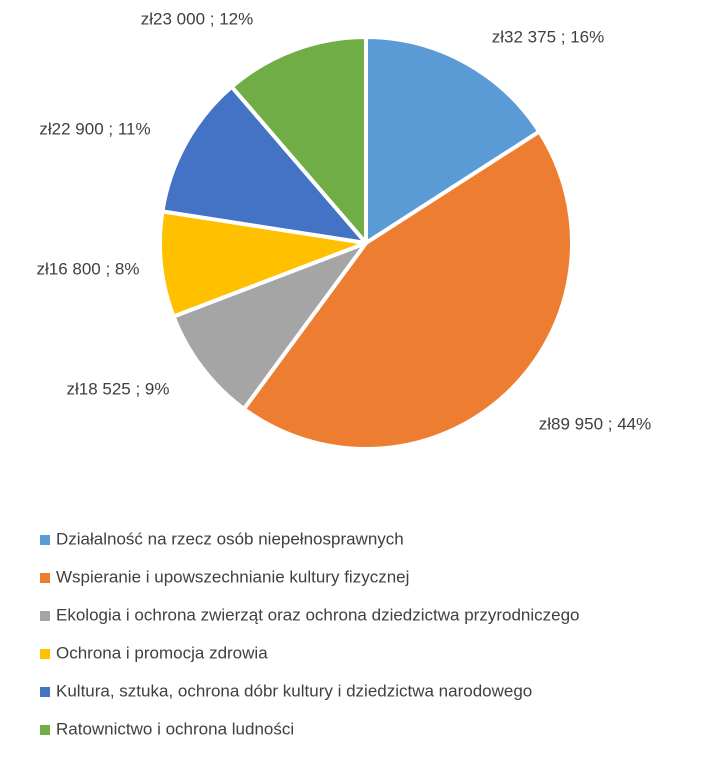 Image resolution: width=719 pixels, height=772 pixels. I want to click on legend-label: Ratownictwo i ochrona ludności, so click(175, 728).